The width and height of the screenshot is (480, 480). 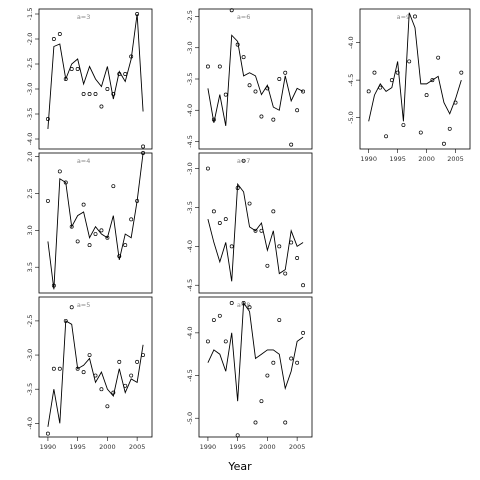 What do you see at coordinates (84, 161) in the screenshot?
I see `panel-label: a=4` at bounding box center [84, 161].